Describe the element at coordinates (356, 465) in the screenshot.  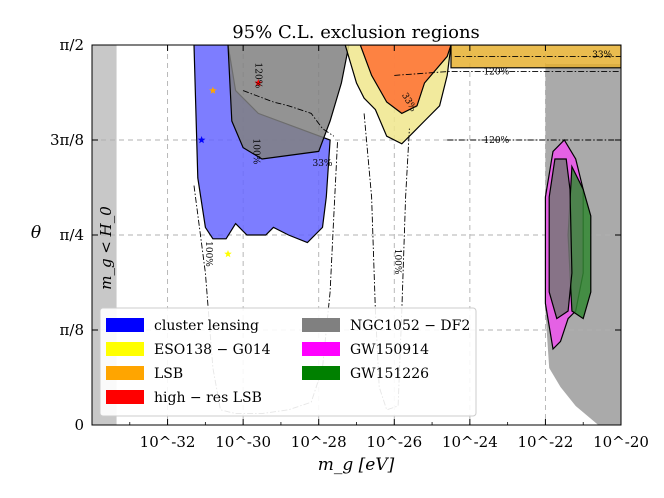
I see `x-axis-label: m_g [eV]` at that location.